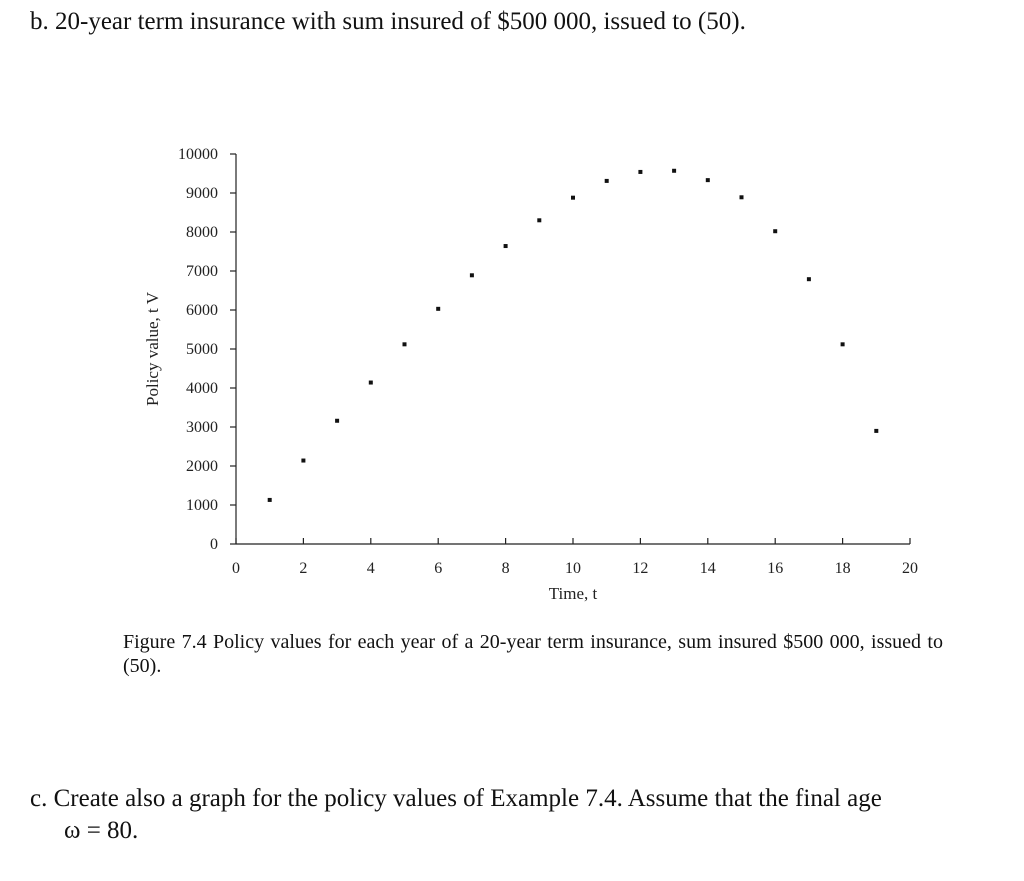  What do you see at coordinates (202, 232) in the screenshot?
I see `y-tick-label: 8000` at bounding box center [202, 232].